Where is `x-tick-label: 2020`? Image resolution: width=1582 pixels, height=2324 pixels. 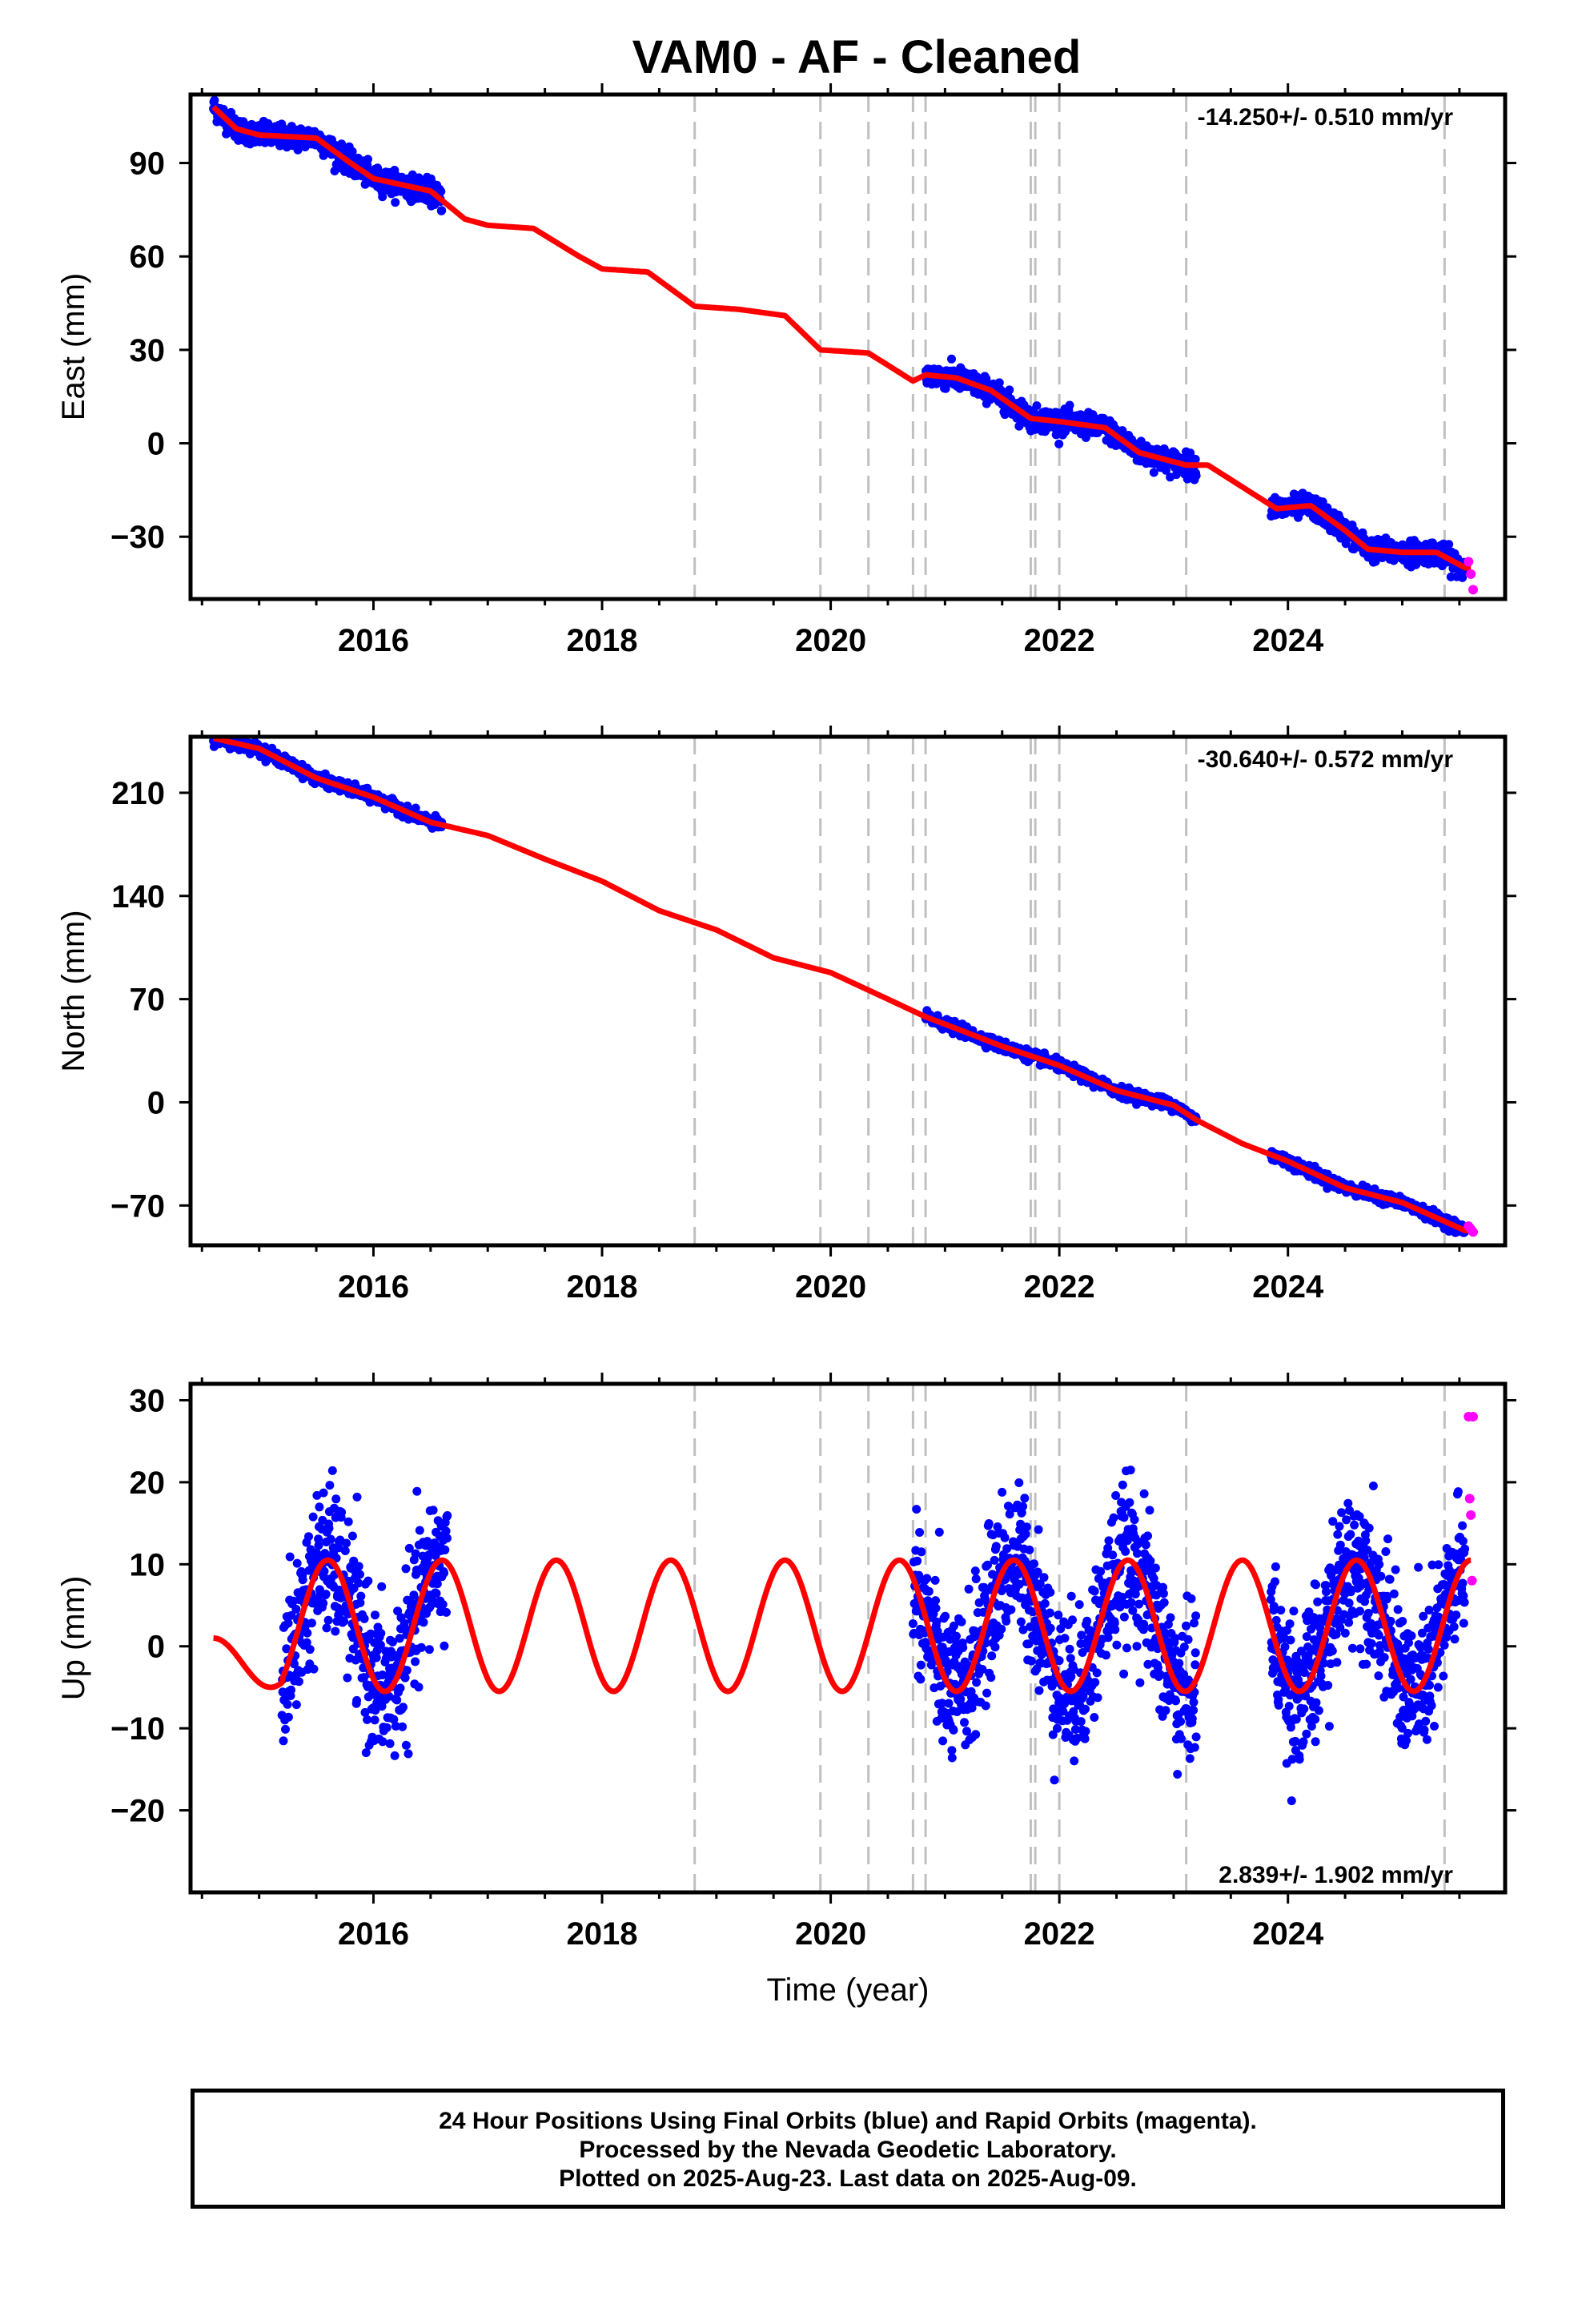 x-tick-label: 2020 is located at coordinates (830, 640).